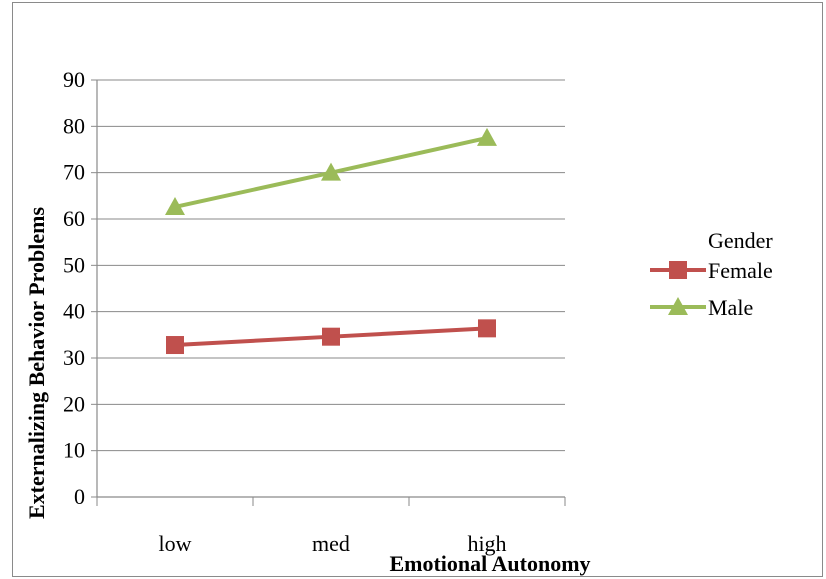 The height and width of the screenshot is (579, 826). What do you see at coordinates (175, 543) in the screenshot?
I see `x-tick-label-low: low` at bounding box center [175, 543].